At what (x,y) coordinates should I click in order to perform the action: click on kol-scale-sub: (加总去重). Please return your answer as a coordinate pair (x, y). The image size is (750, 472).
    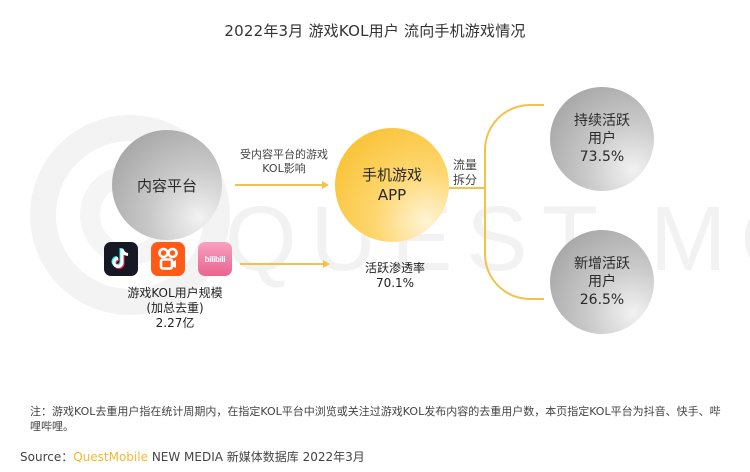
    Looking at the image, I should click on (175, 308).